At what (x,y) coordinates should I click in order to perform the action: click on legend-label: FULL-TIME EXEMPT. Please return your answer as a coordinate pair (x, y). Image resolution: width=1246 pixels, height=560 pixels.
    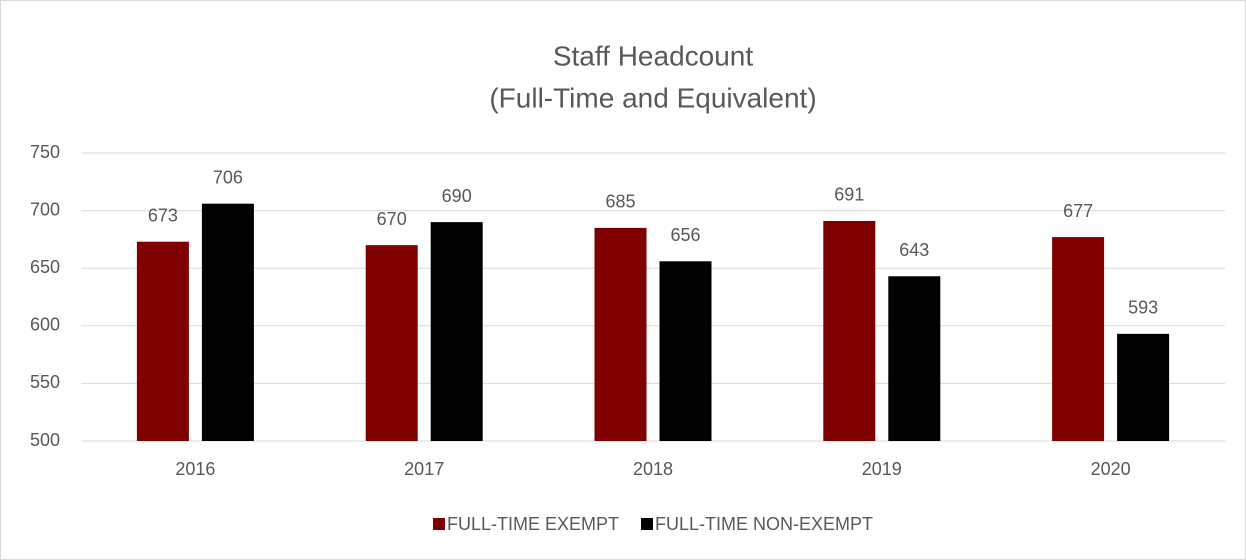
    Looking at the image, I should click on (533, 524).